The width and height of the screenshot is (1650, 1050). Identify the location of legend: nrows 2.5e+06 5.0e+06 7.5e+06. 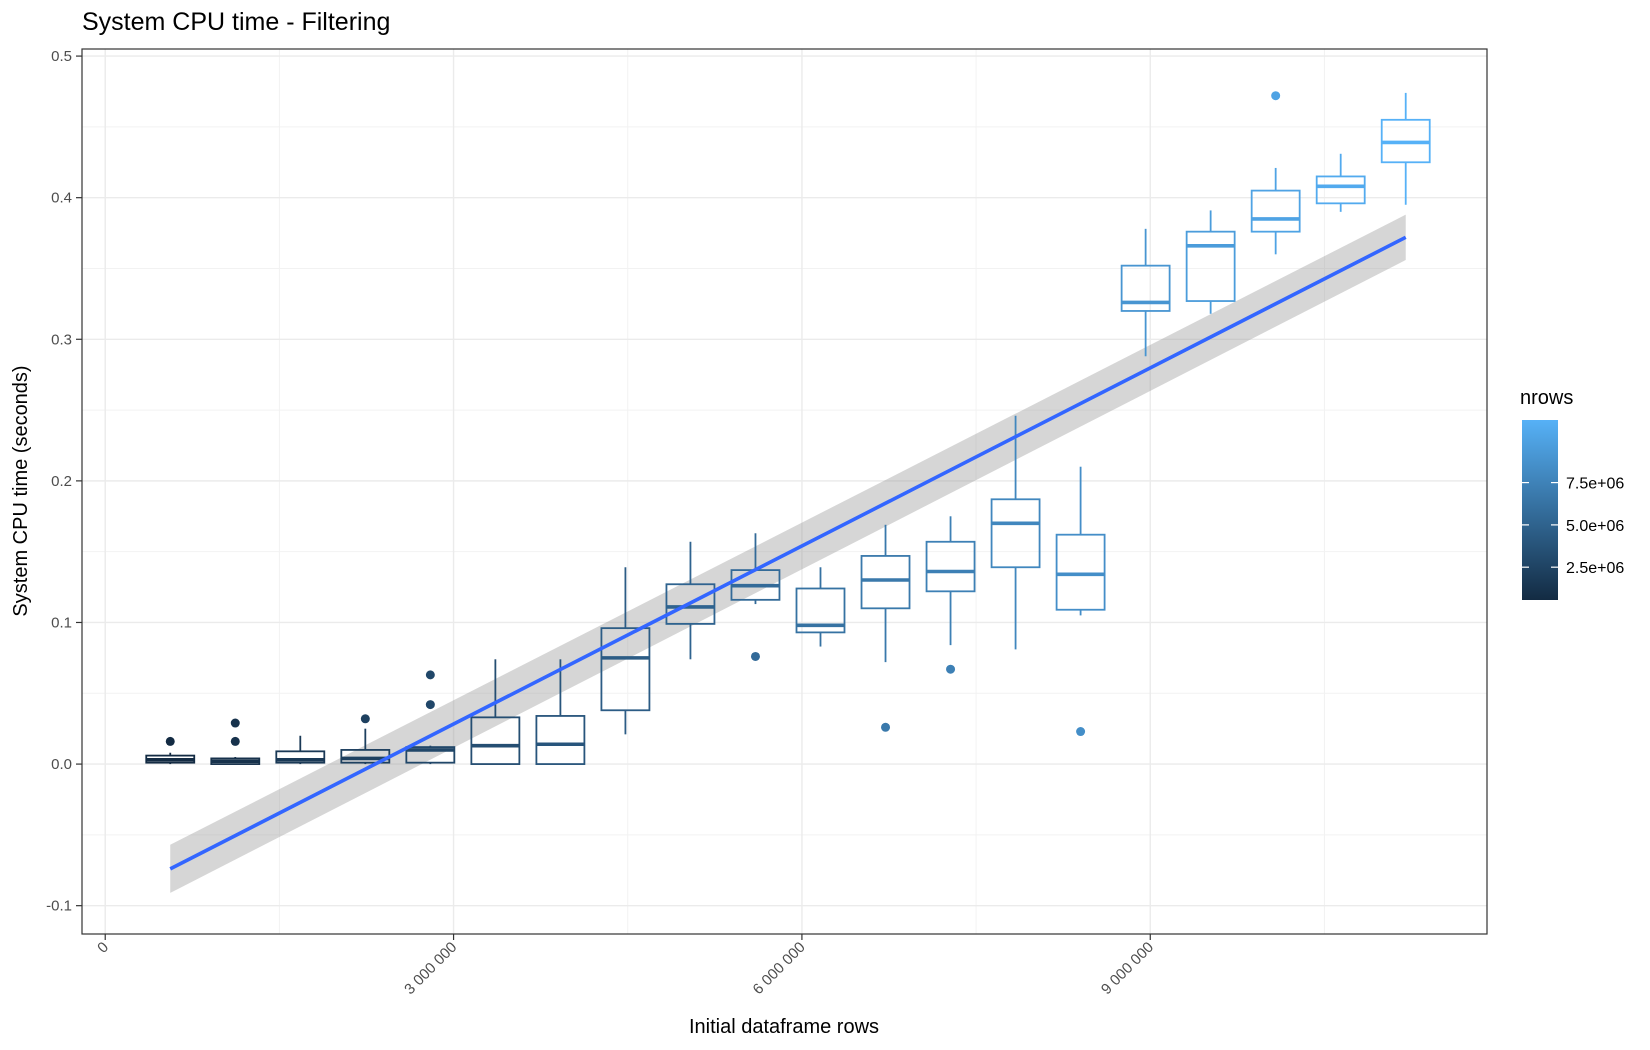
(1572, 493).